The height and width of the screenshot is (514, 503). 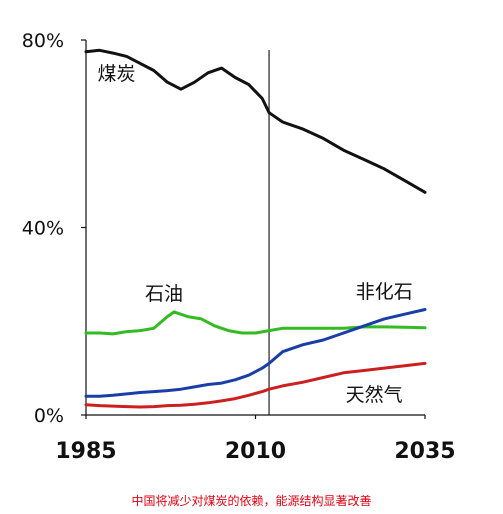 I want to click on series-label: 天然气, so click(x=374, y=395).